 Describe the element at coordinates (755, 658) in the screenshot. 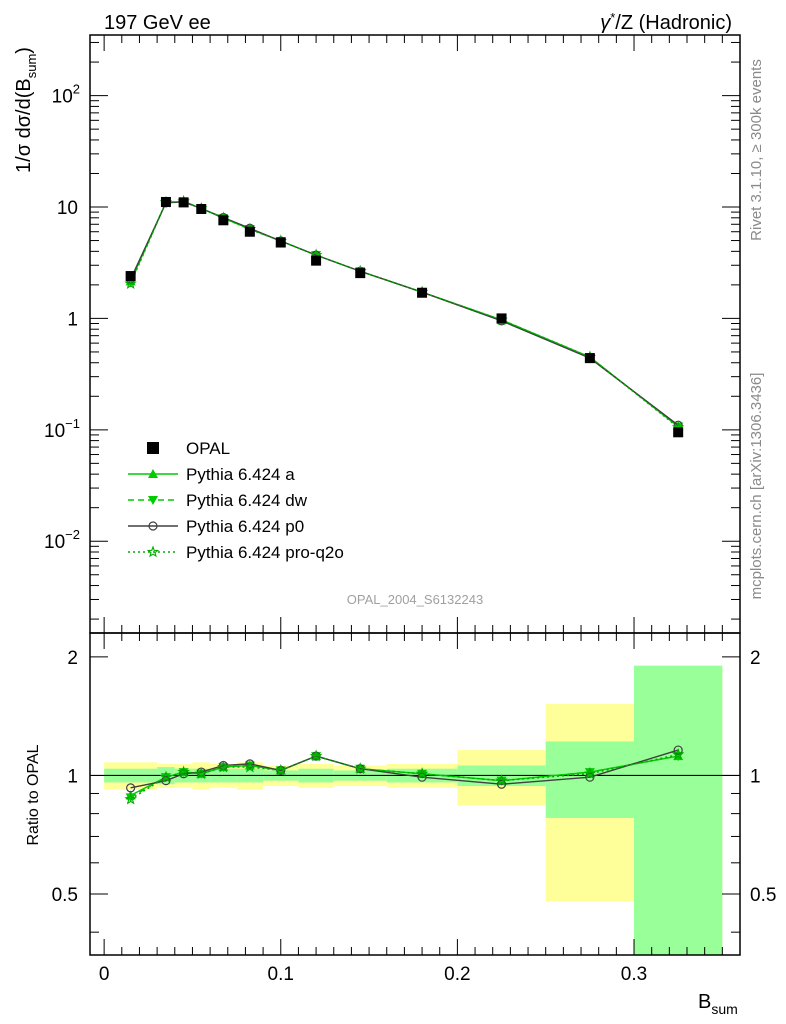

I see `ratio-y-tick-label-right: 2` at that location.